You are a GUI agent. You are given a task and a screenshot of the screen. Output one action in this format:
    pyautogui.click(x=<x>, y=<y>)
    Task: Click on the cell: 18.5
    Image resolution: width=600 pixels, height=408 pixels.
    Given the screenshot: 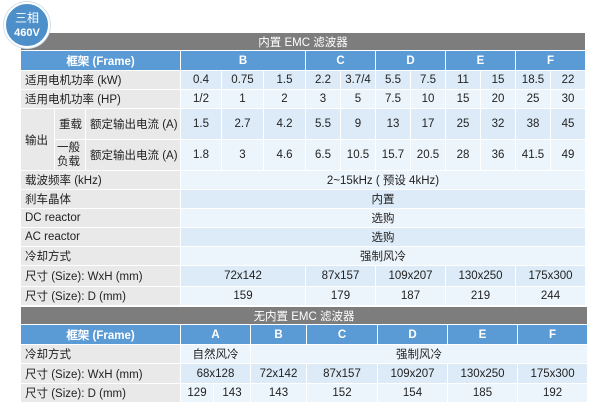 What is the action you would take?
    pyautogui.click(x=533, y=80)
    